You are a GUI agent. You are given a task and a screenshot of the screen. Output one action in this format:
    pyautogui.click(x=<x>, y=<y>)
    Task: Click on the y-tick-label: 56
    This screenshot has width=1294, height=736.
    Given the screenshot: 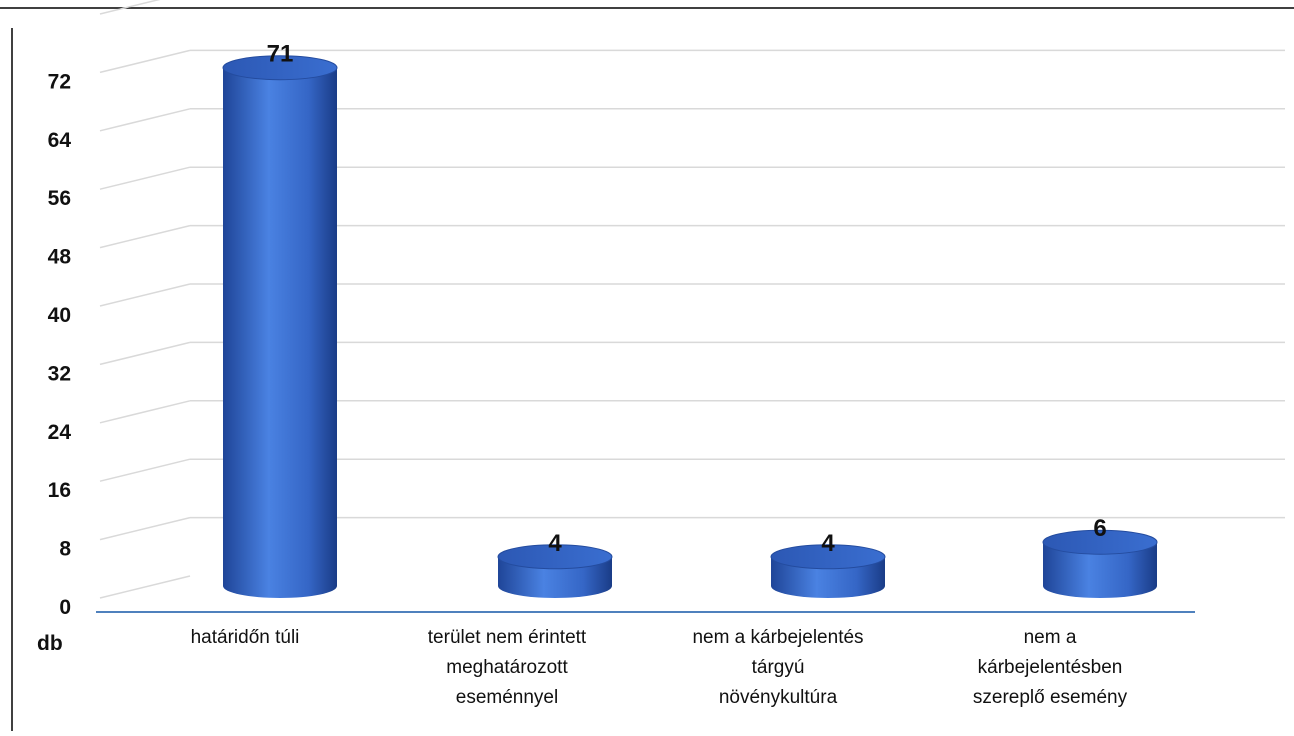 What is the action you would take?
    pyautogui.click(x=59, y=198)
    